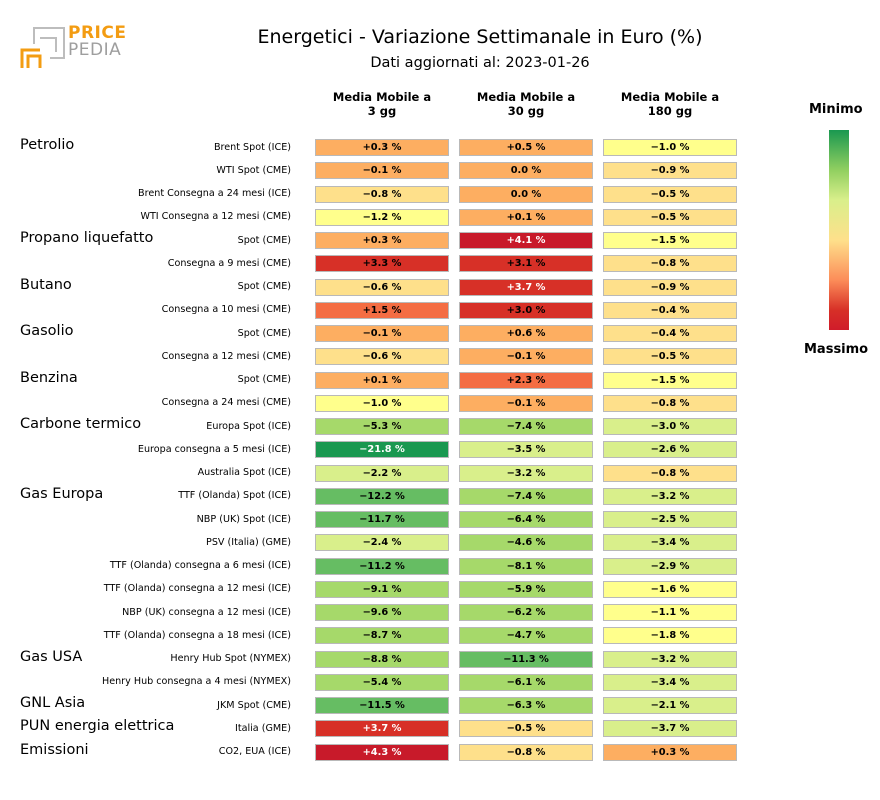 This screenshot has height=800, width=880. What do you see at coordinates (526, 589) in the screenshot?
I see `heatmap-cell: −5.9 %` at bounding box center [526, 589].